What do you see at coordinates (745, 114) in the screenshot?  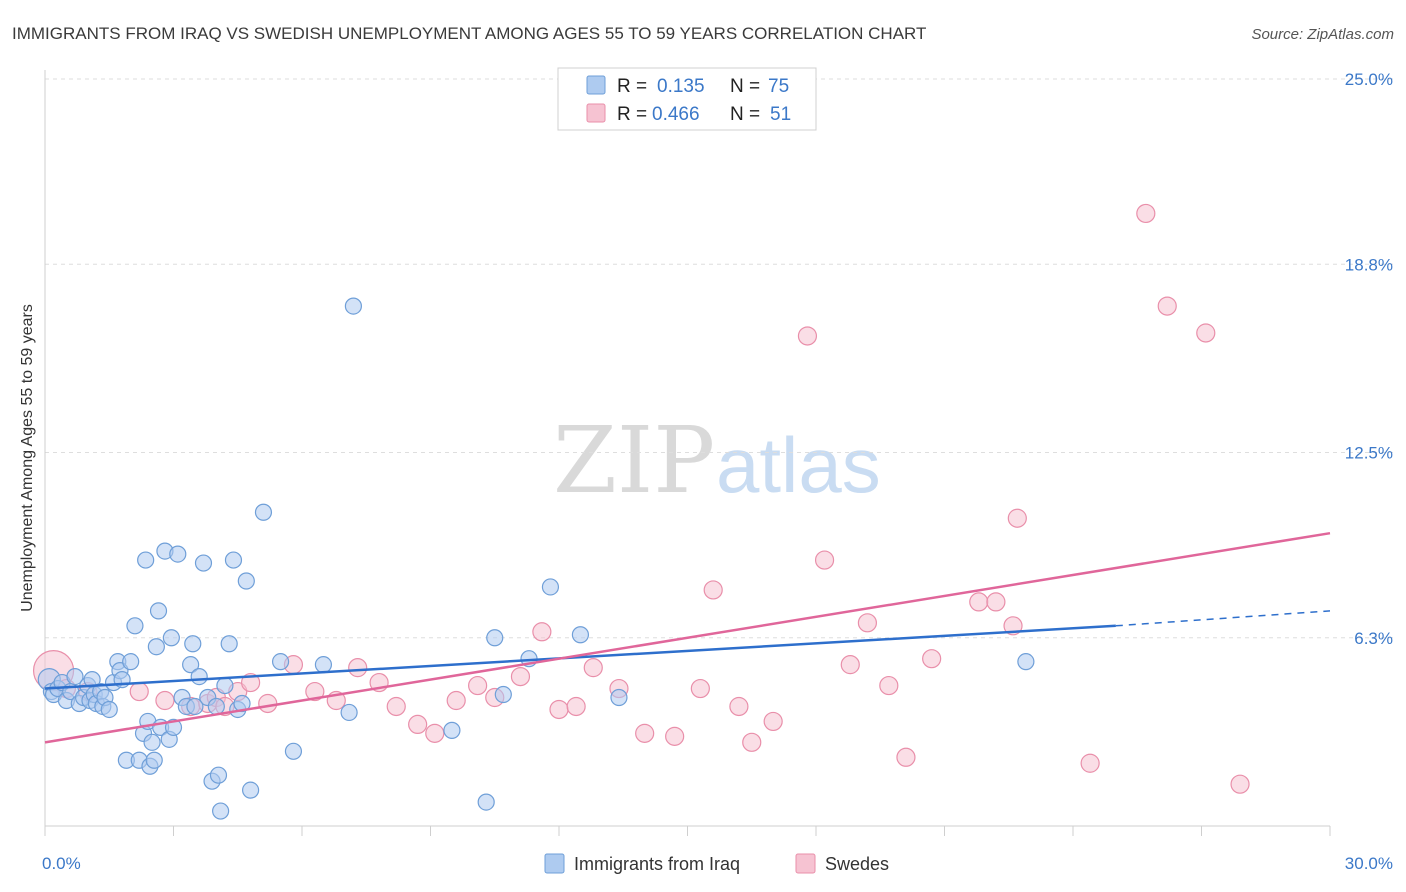 I see `legend-n-label-swedes: N =` at bounding box center [745, 114].